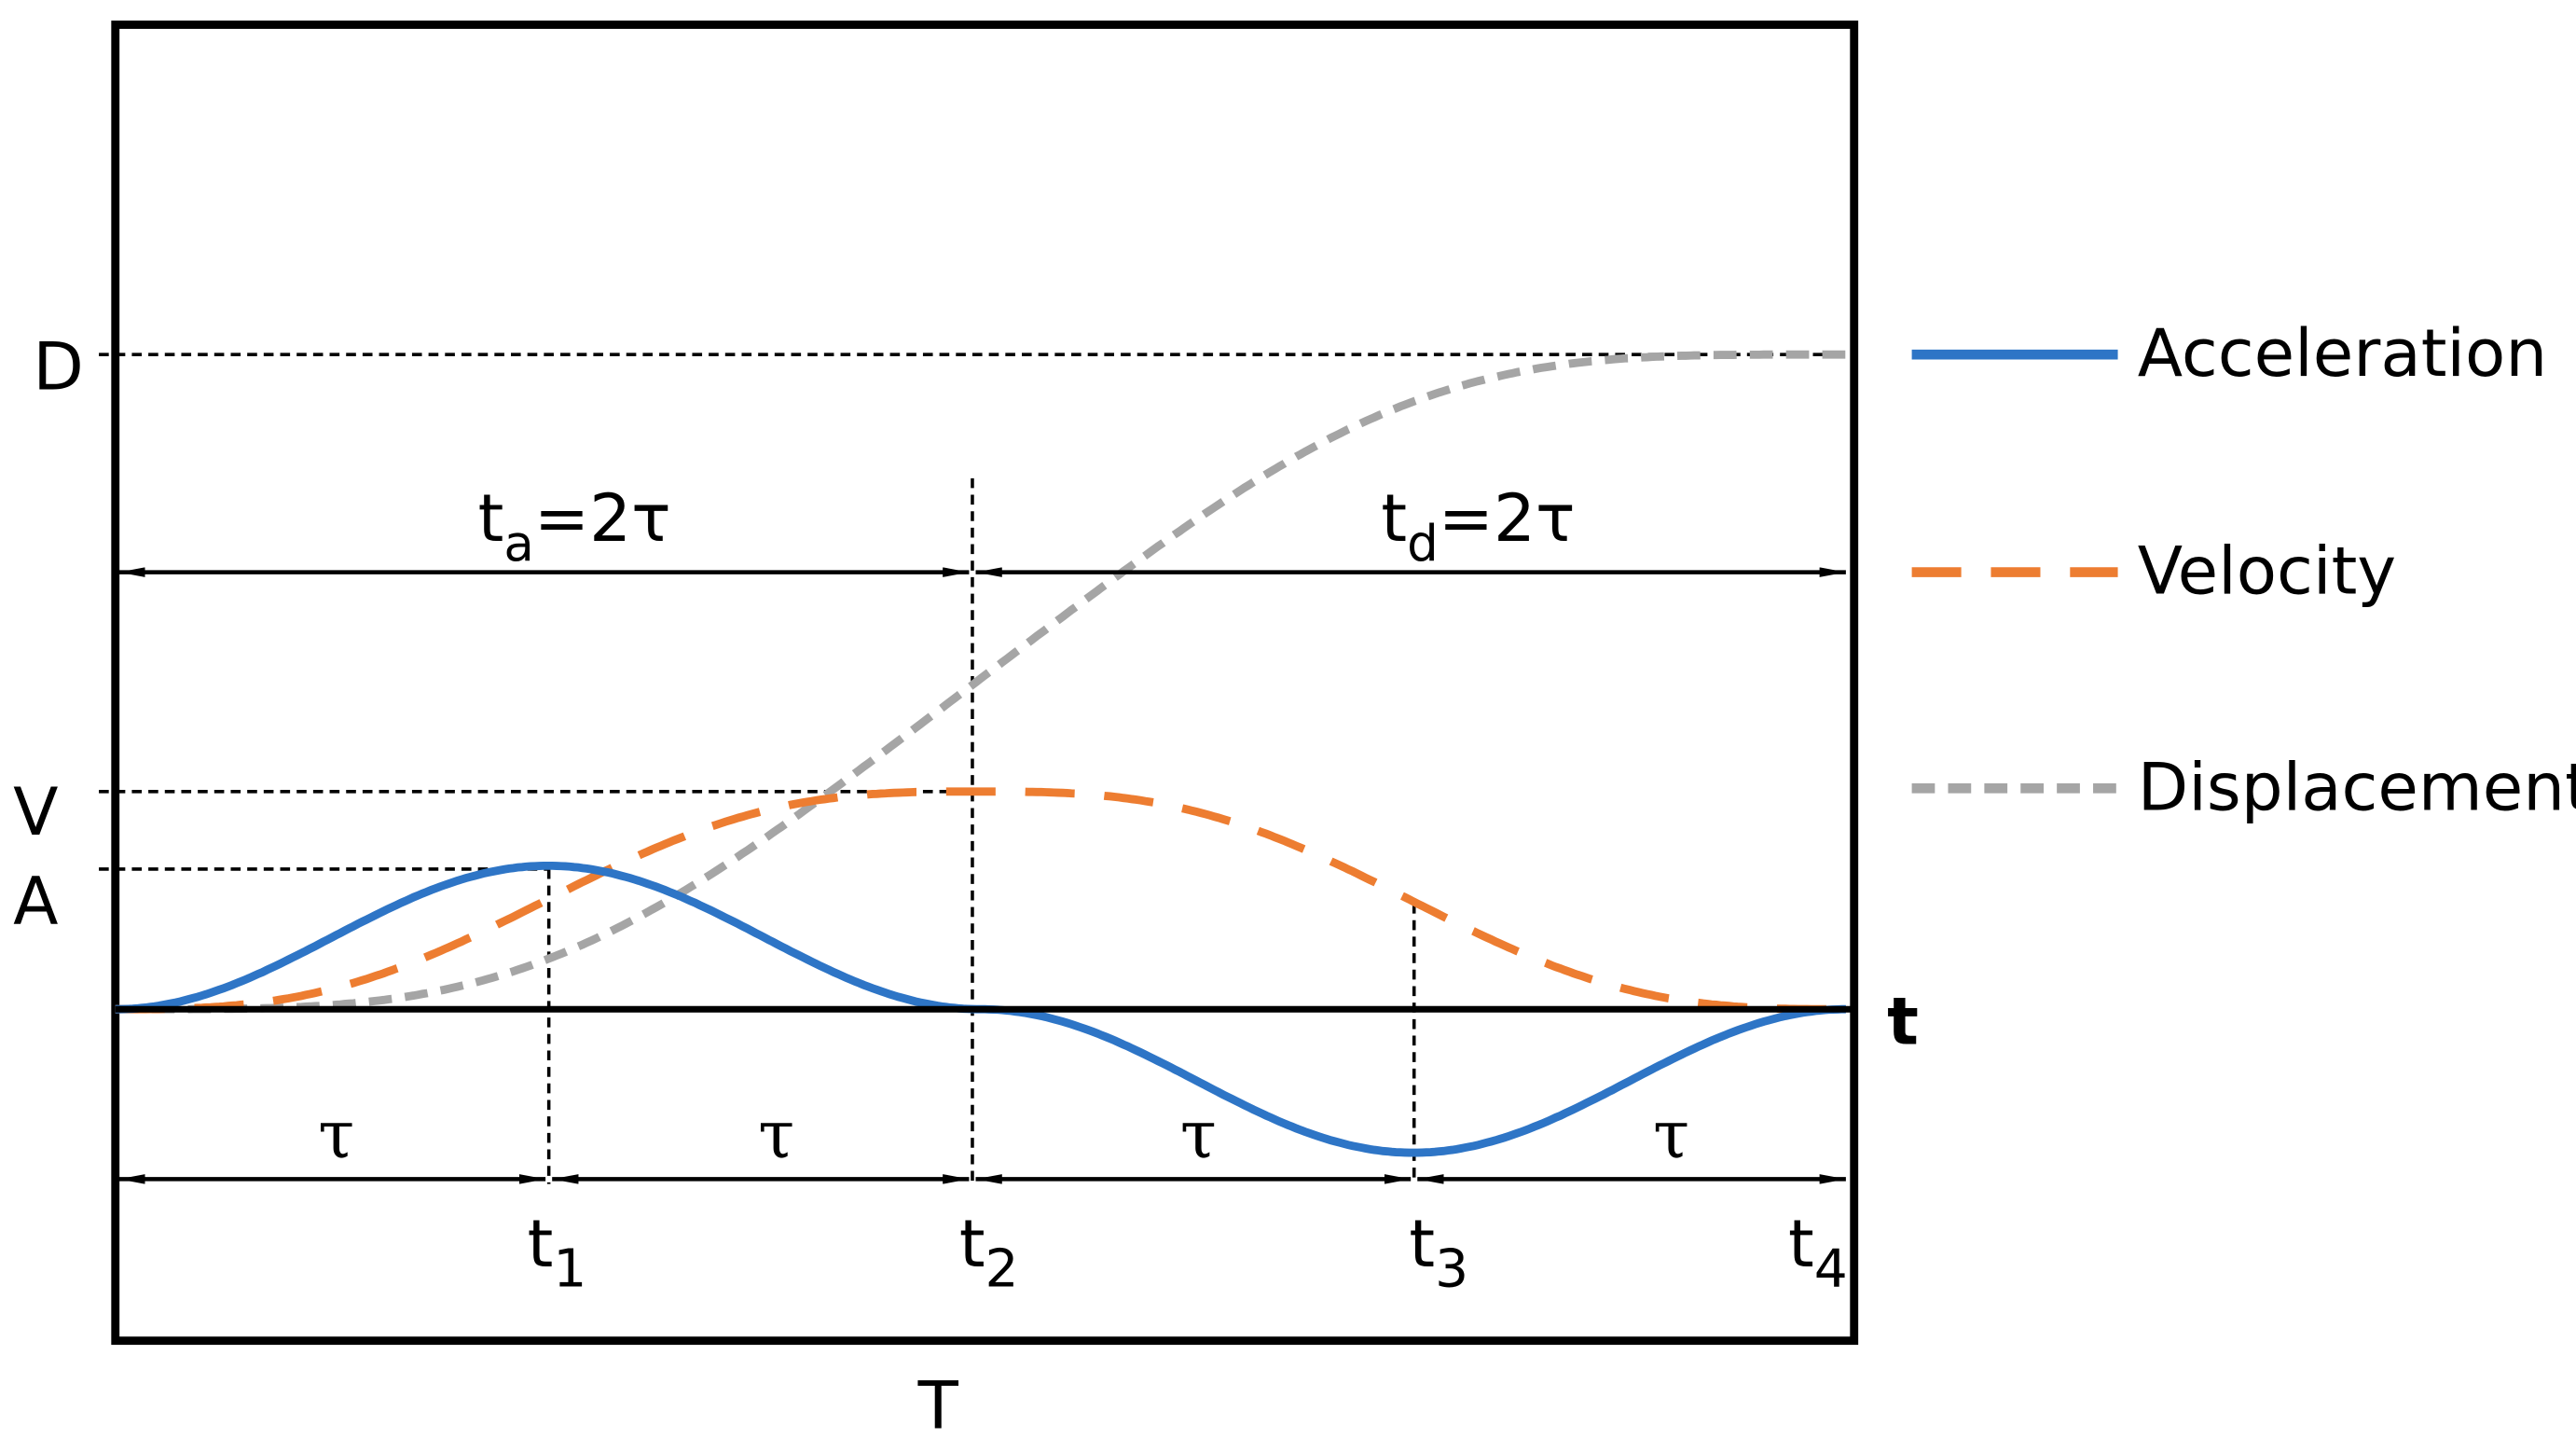 The height and width of the screenshot is (1438, 2576). Describe the element at coordinates (980, 900) in the screenshot. I see `velocity-curve` at that location.